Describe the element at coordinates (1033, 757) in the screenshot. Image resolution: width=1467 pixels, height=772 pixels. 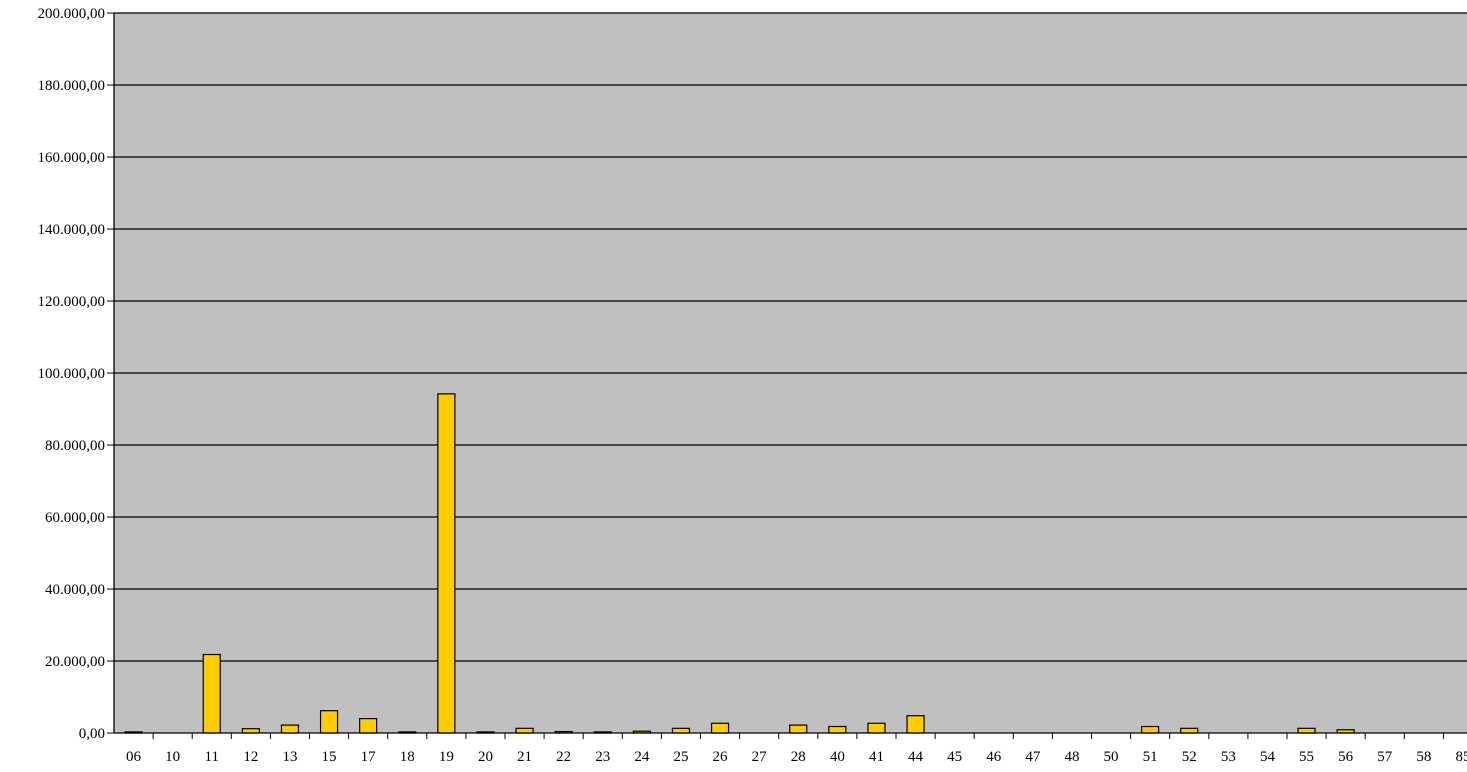
I see `x-tick-label: 47` at that location.